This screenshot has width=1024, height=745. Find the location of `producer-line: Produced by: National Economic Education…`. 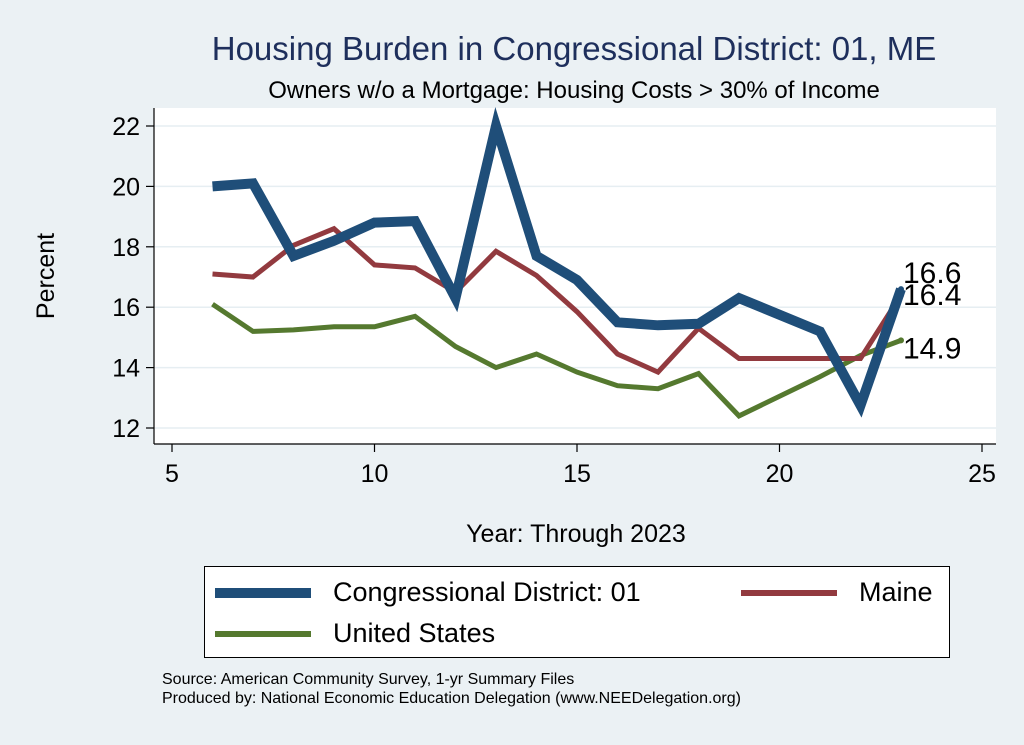

producer-line: Produced by: National Economic Education… is located at coordinates (451, 698).